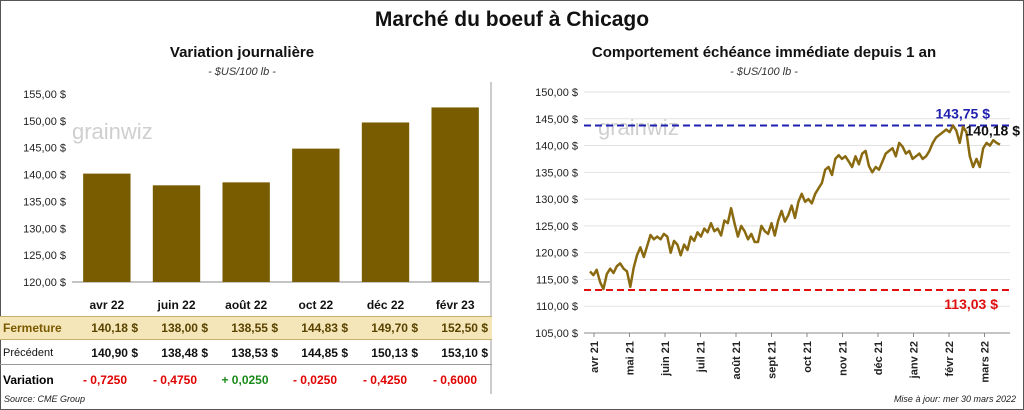  I want to click on x-tick-label: mars 22, so click(986, 362).